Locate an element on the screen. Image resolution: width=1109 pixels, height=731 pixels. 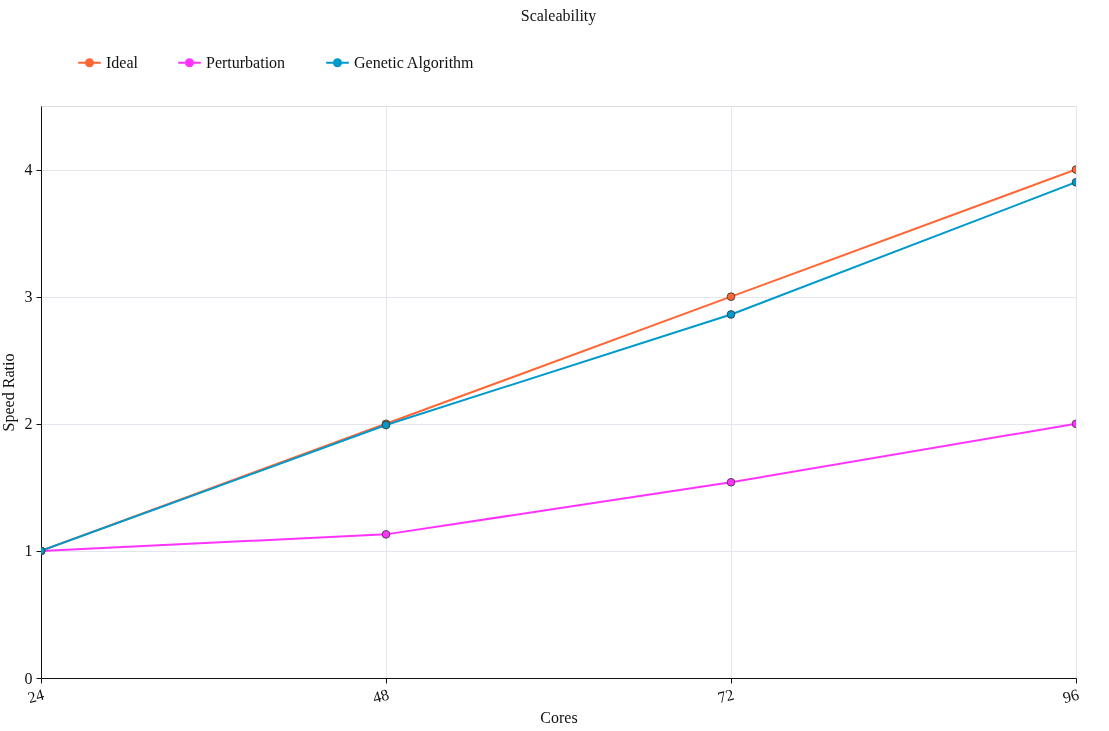
x-tick-label: 48 is located at coordinates (380, 696).